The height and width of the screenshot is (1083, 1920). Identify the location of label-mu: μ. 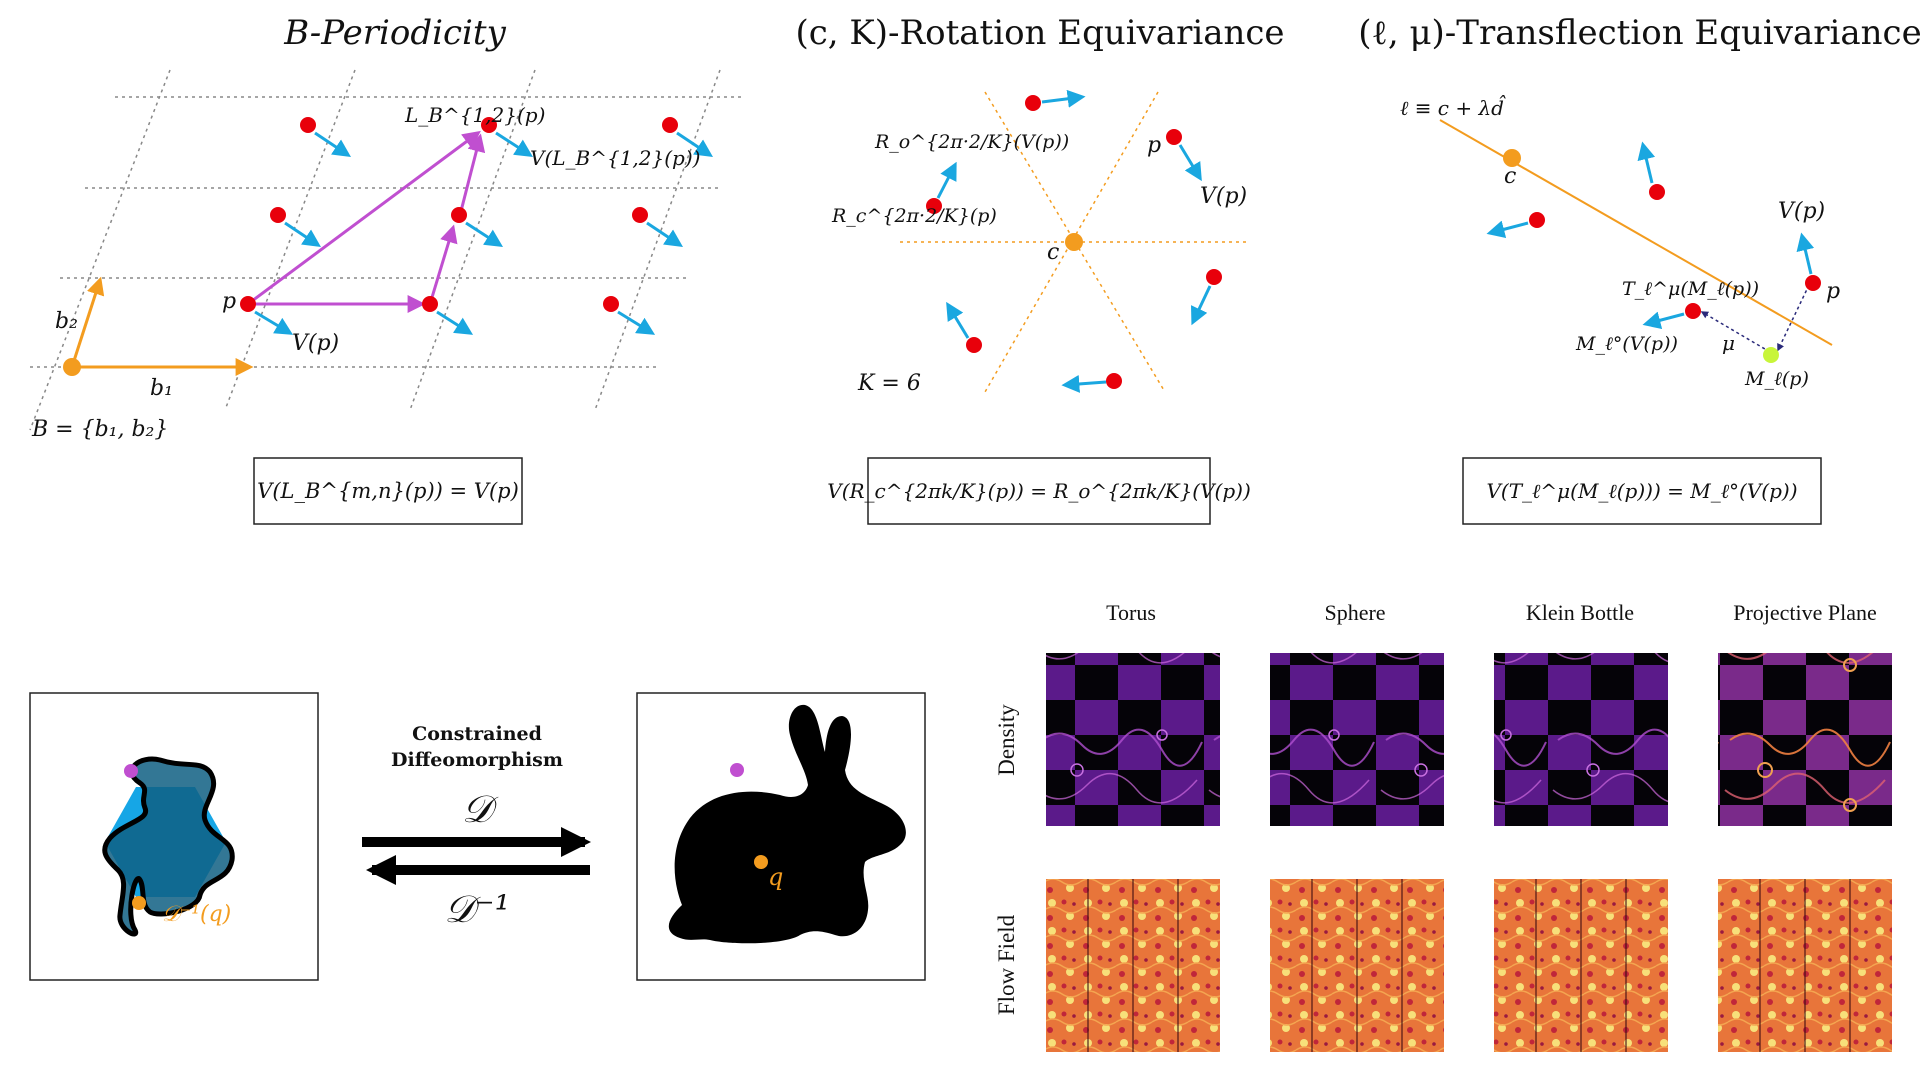
(1728, 343).